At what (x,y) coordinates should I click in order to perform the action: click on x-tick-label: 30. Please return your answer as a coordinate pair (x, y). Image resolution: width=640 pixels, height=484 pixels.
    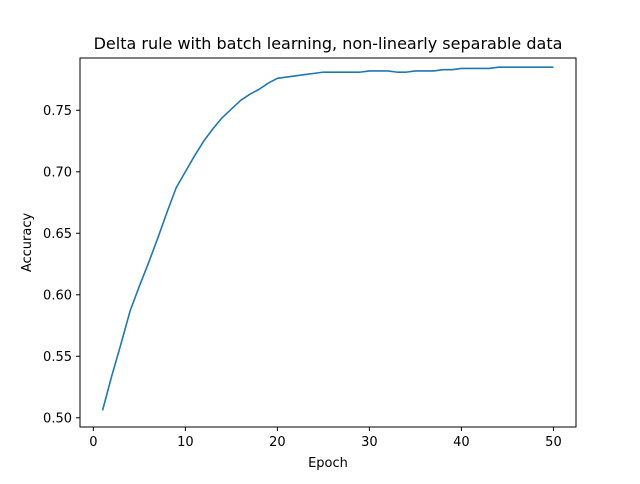
    Looking at the image, I should click on (369, 442).